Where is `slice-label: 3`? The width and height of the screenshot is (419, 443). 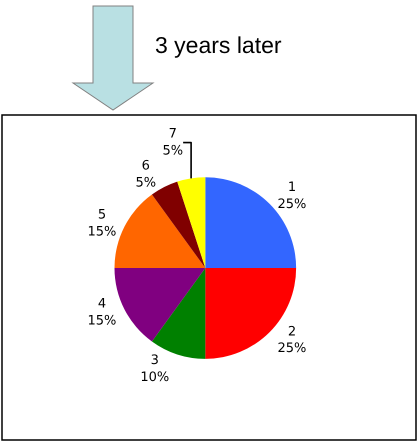 slice-label: 3 is located at coordinates (154, 360).